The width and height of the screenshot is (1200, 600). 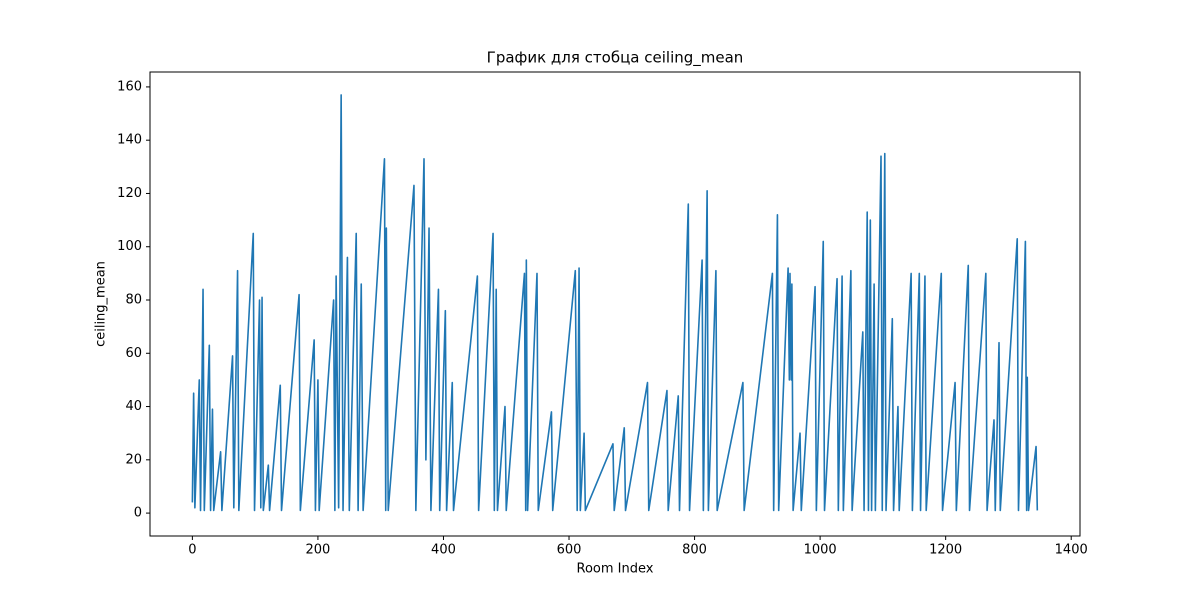 What do you see at coordinates (1071, 550) in the screenshot?
I see `x-tick-label: 1400` at bounding box center [1071, 550].